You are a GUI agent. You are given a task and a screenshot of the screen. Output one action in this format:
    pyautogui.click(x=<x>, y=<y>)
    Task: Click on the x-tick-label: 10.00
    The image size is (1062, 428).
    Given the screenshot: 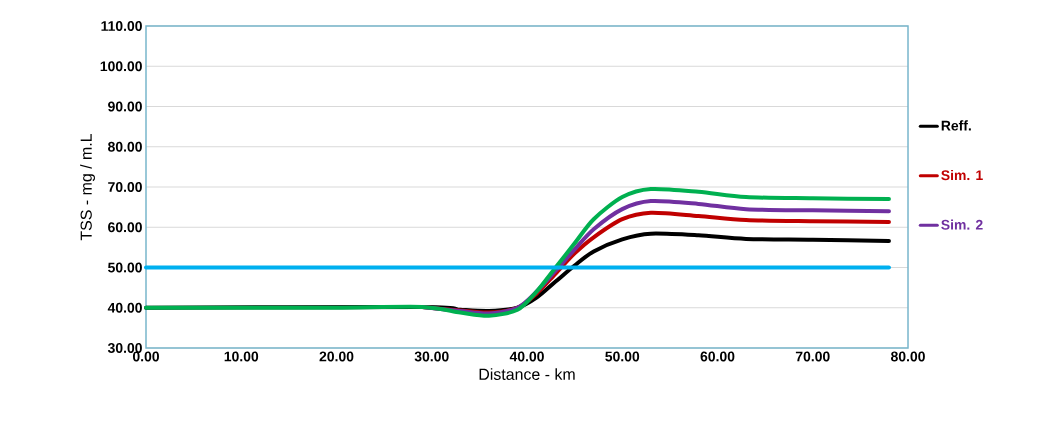 What is the action you would take?
    pyautogui.click(x=241, y=356)
    